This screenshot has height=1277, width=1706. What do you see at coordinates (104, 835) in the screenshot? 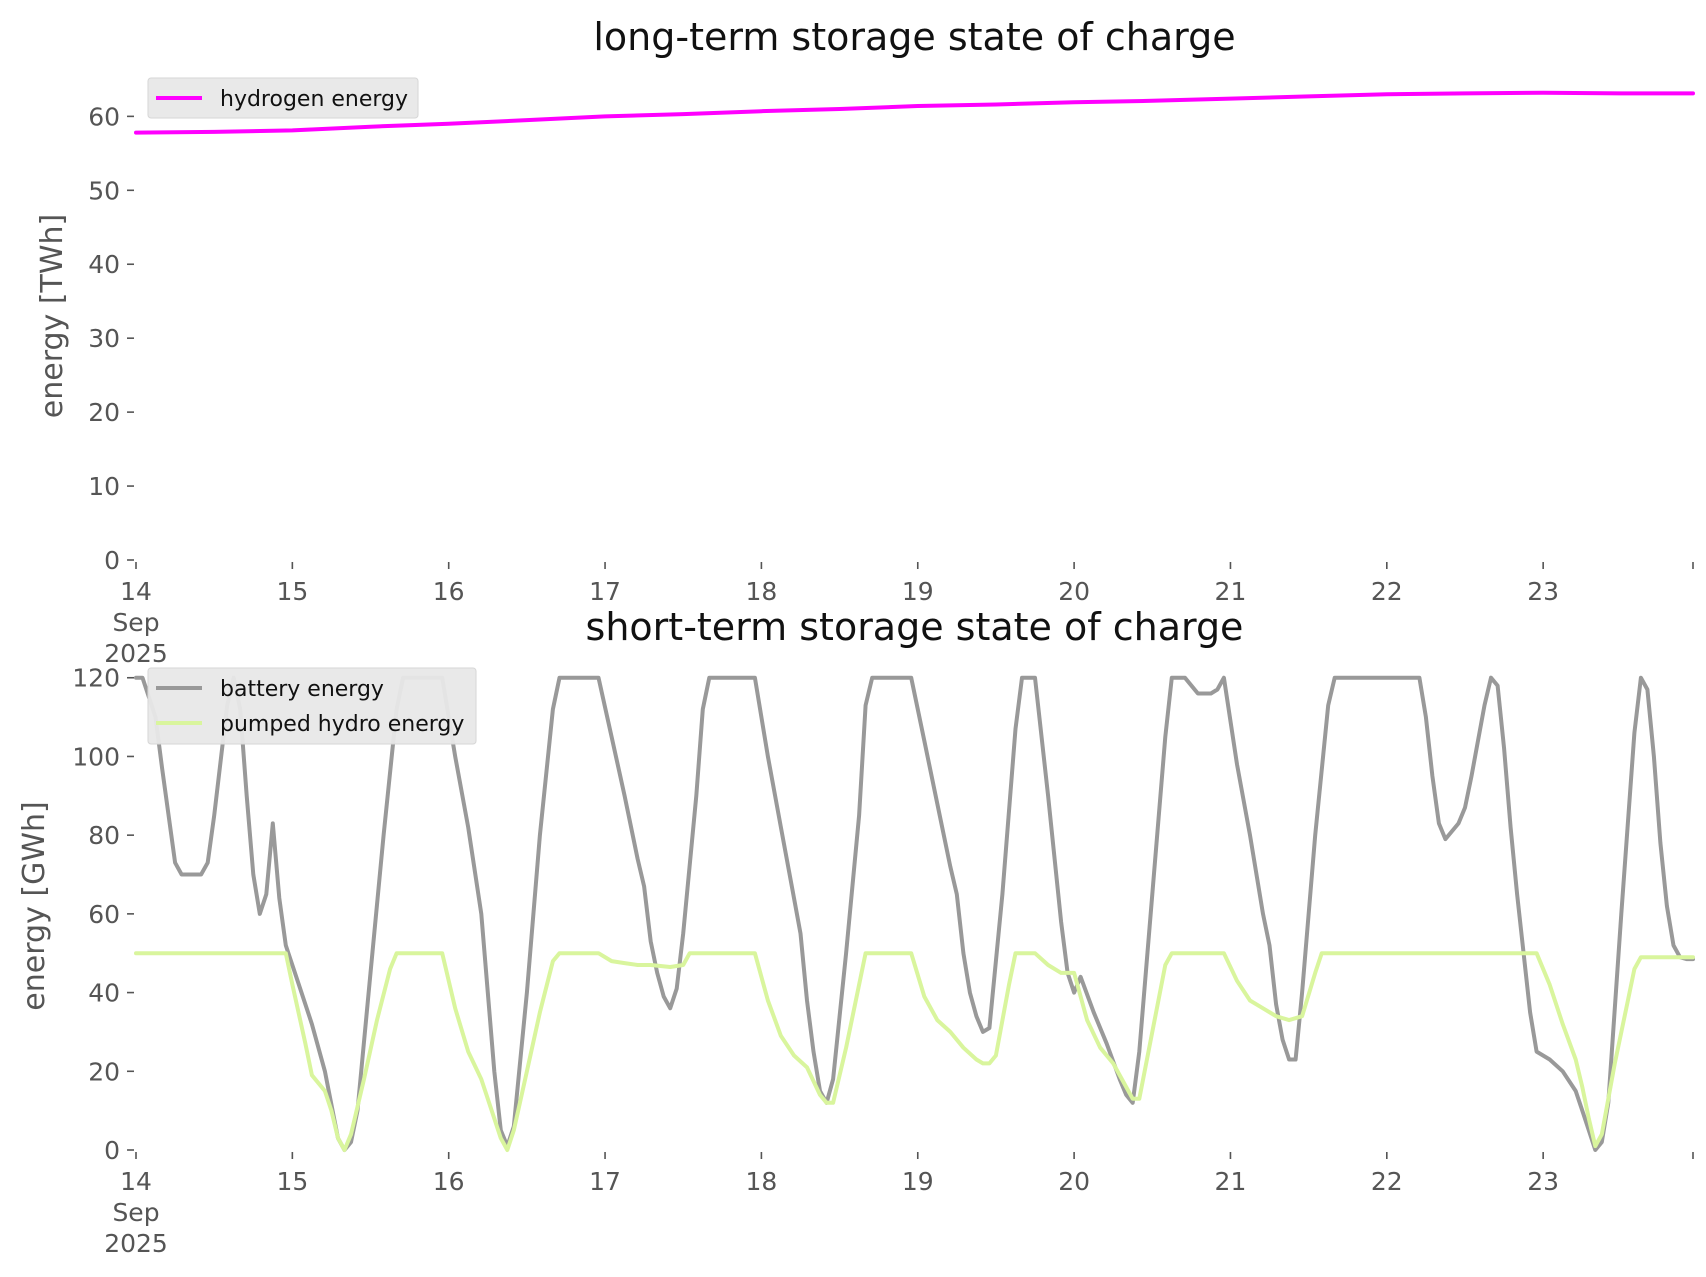
I see `y-tick-label: 80` at bounding box center [104, 835].